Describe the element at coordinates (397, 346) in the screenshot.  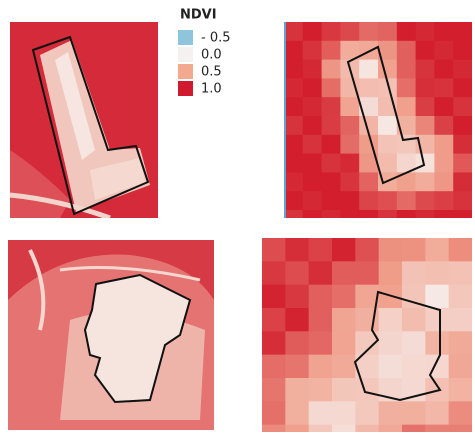
I see `building-outline` at that location.